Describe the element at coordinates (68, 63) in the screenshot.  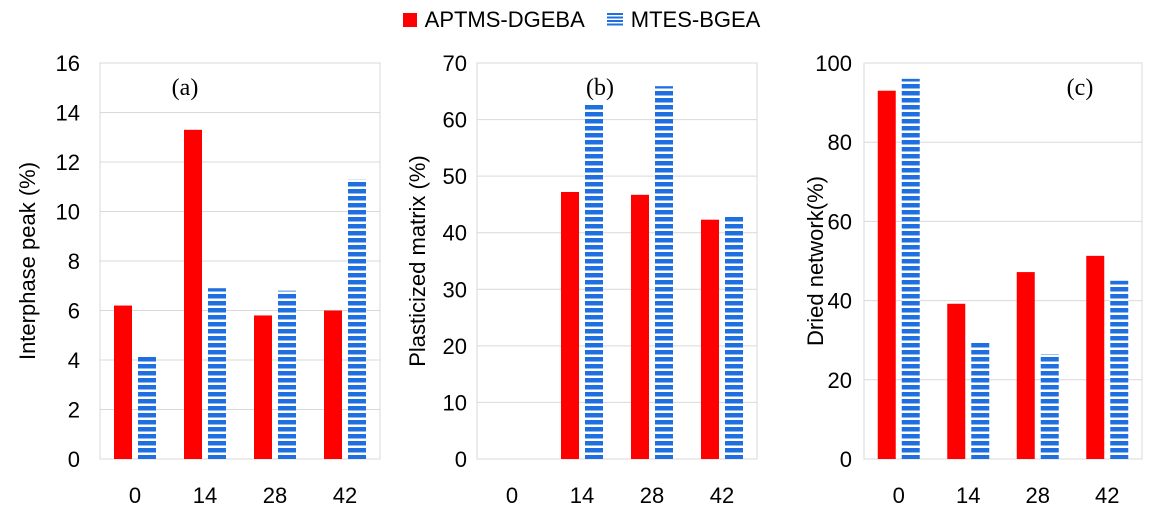
I see `y-tick-label: 16` at that location.